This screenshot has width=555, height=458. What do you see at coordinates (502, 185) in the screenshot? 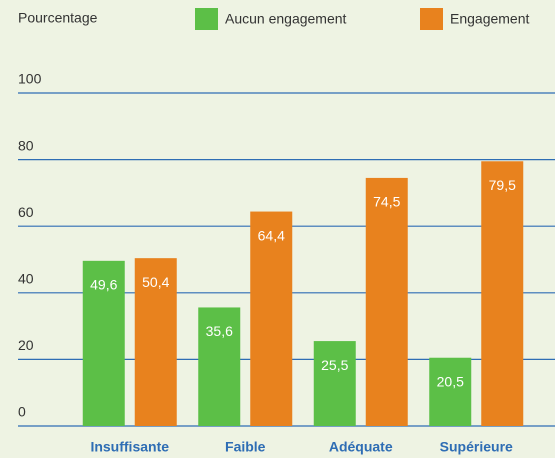
I see `value-label: 79,5` at bounding box center [502, 185].